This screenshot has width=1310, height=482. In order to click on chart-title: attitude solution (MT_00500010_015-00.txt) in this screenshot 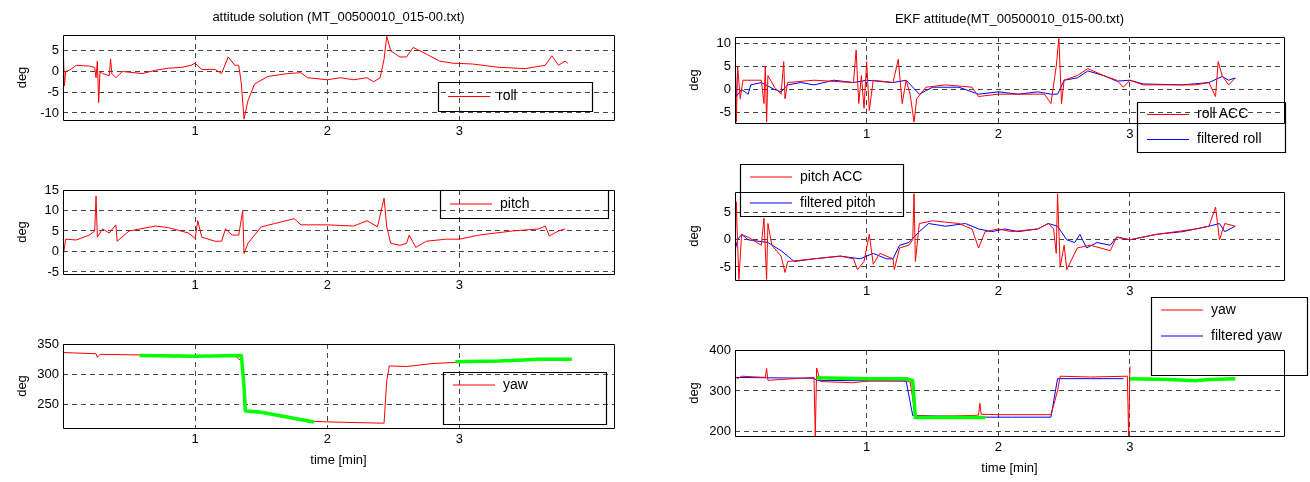, I will do `click(338, 16)`.